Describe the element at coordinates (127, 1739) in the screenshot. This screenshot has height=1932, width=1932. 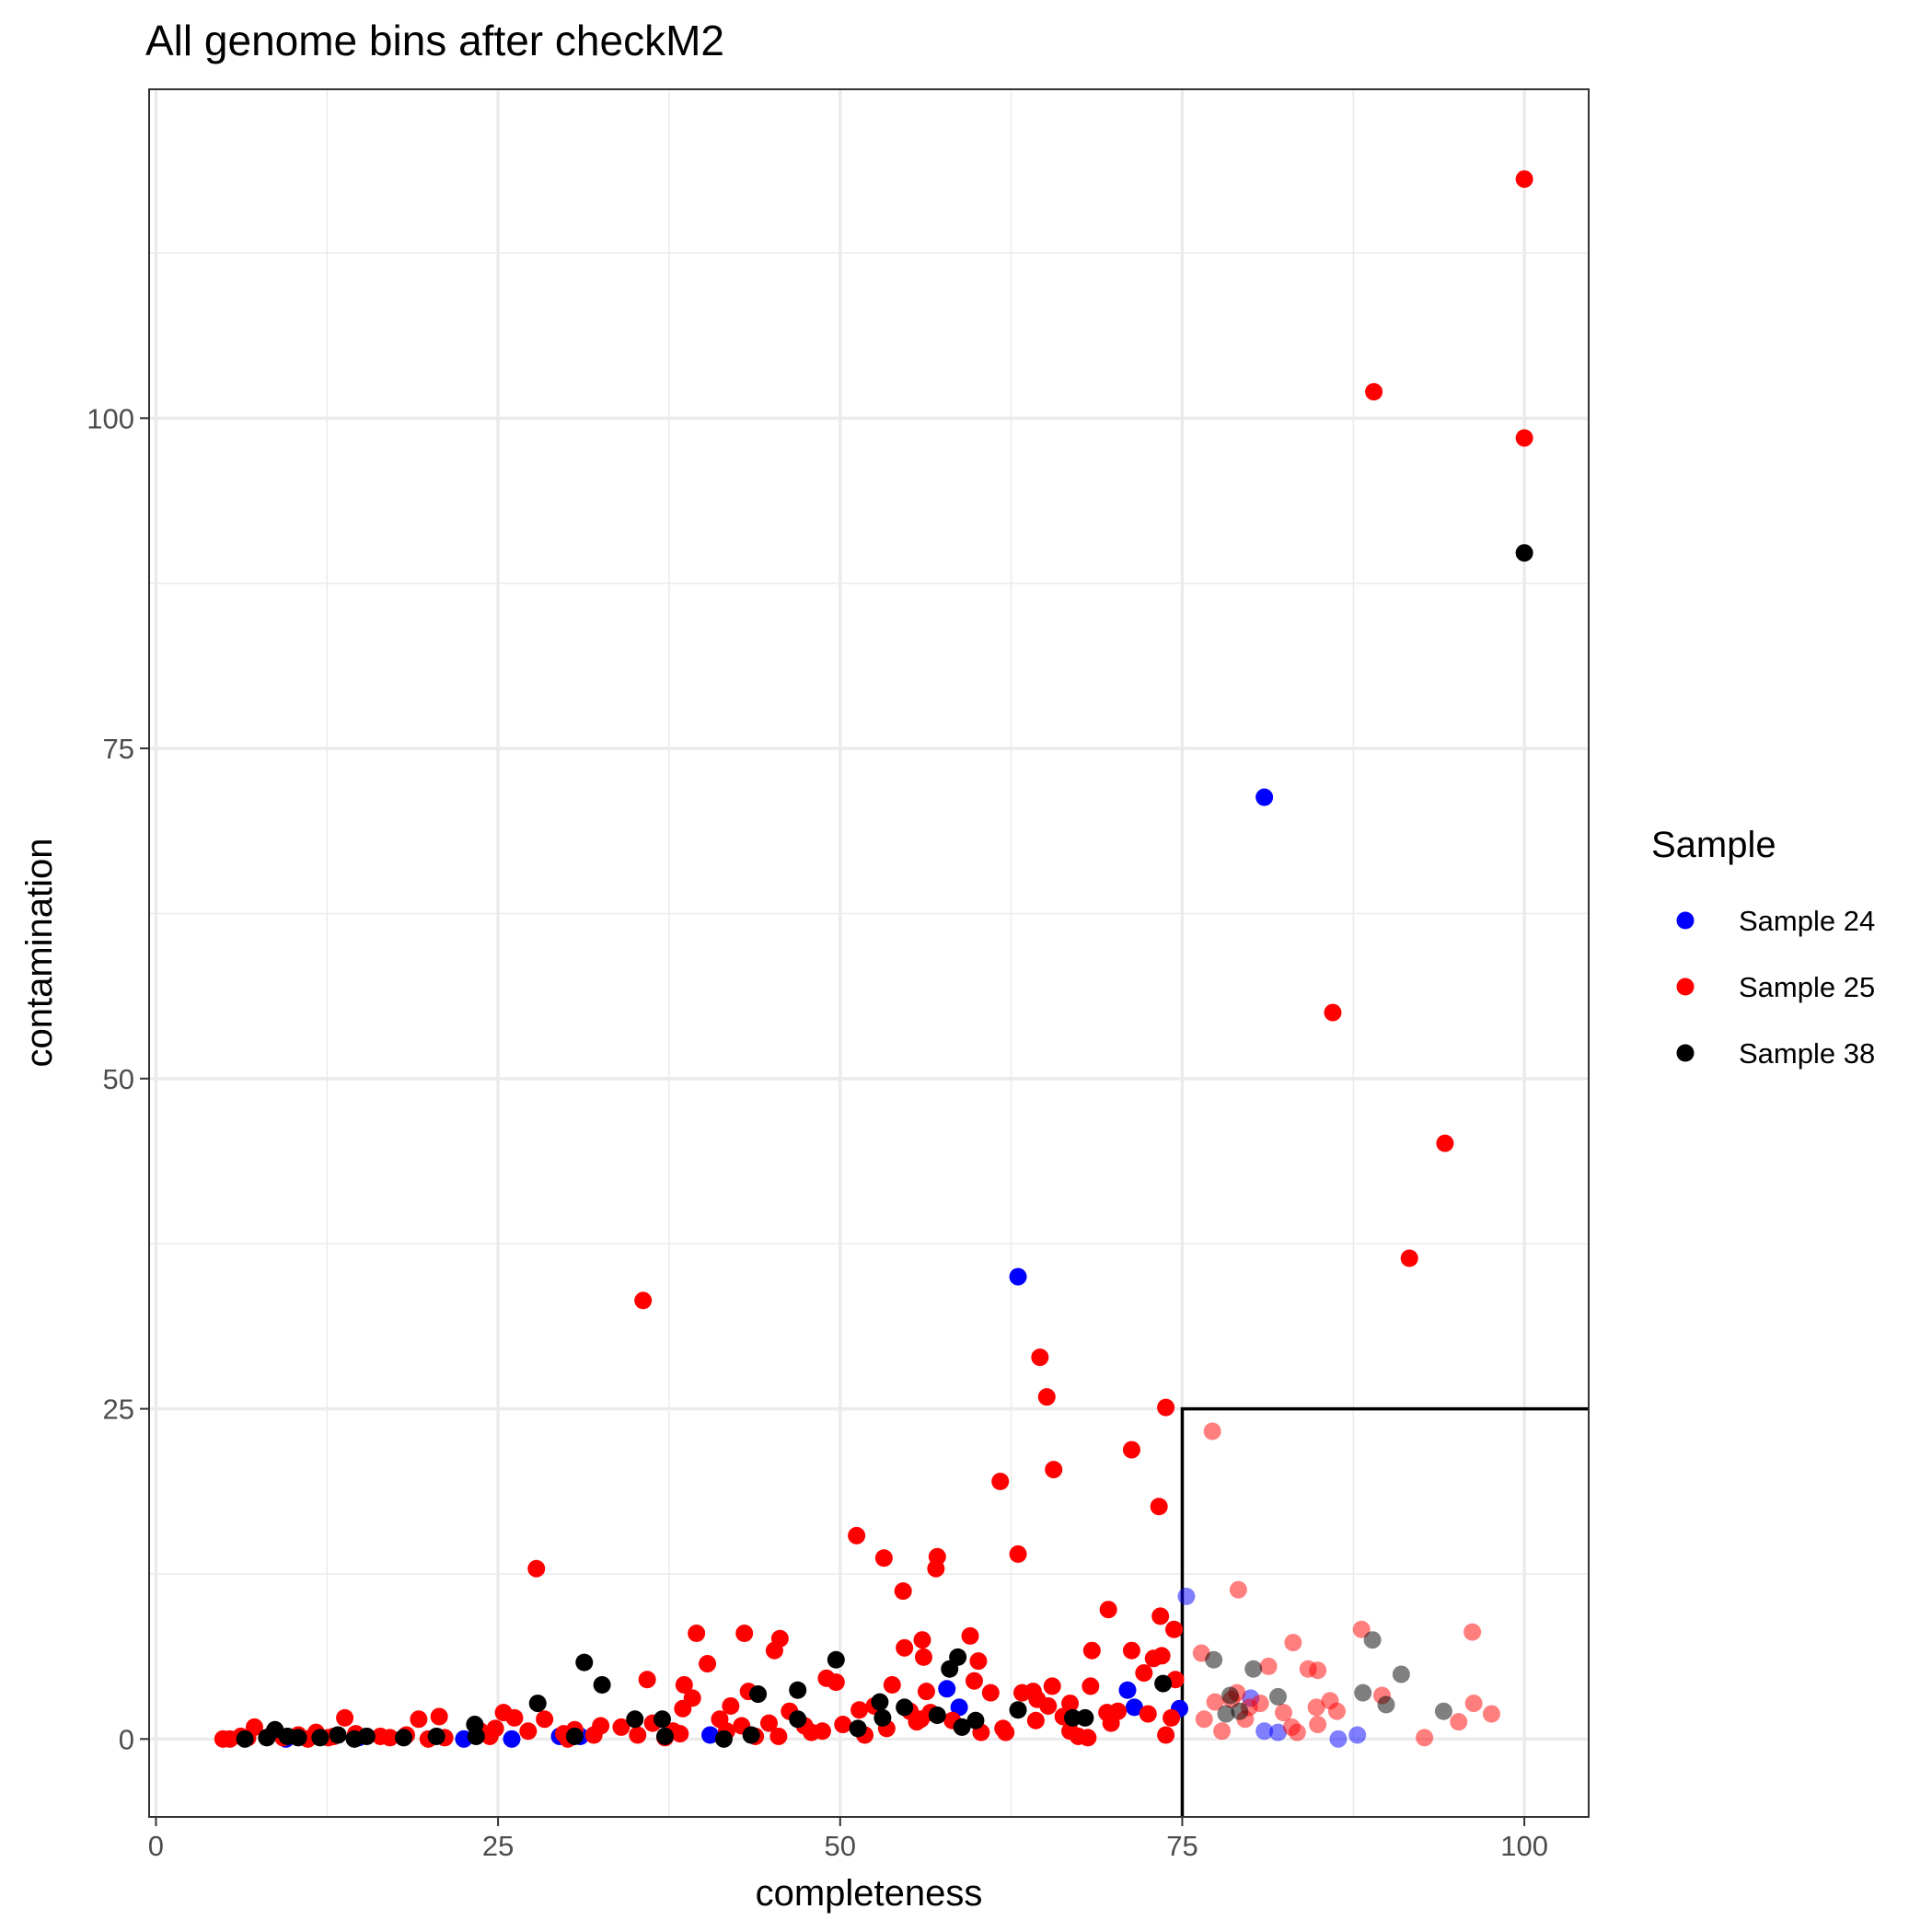
I see `y-tick-label: 0` at that location.